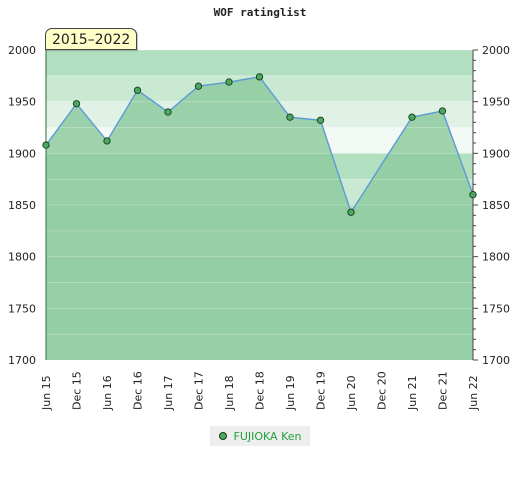  I want to click on x-tick-label: Jun 20, so click(351, 393).